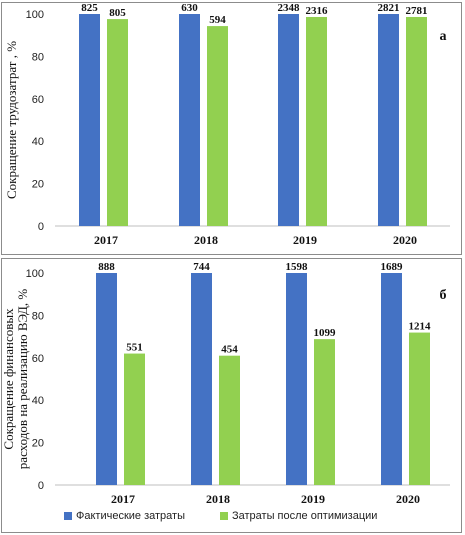 This screenshot has height=535, width=465. I want to click on y-tick-label-a: 40, so click(38, 142).